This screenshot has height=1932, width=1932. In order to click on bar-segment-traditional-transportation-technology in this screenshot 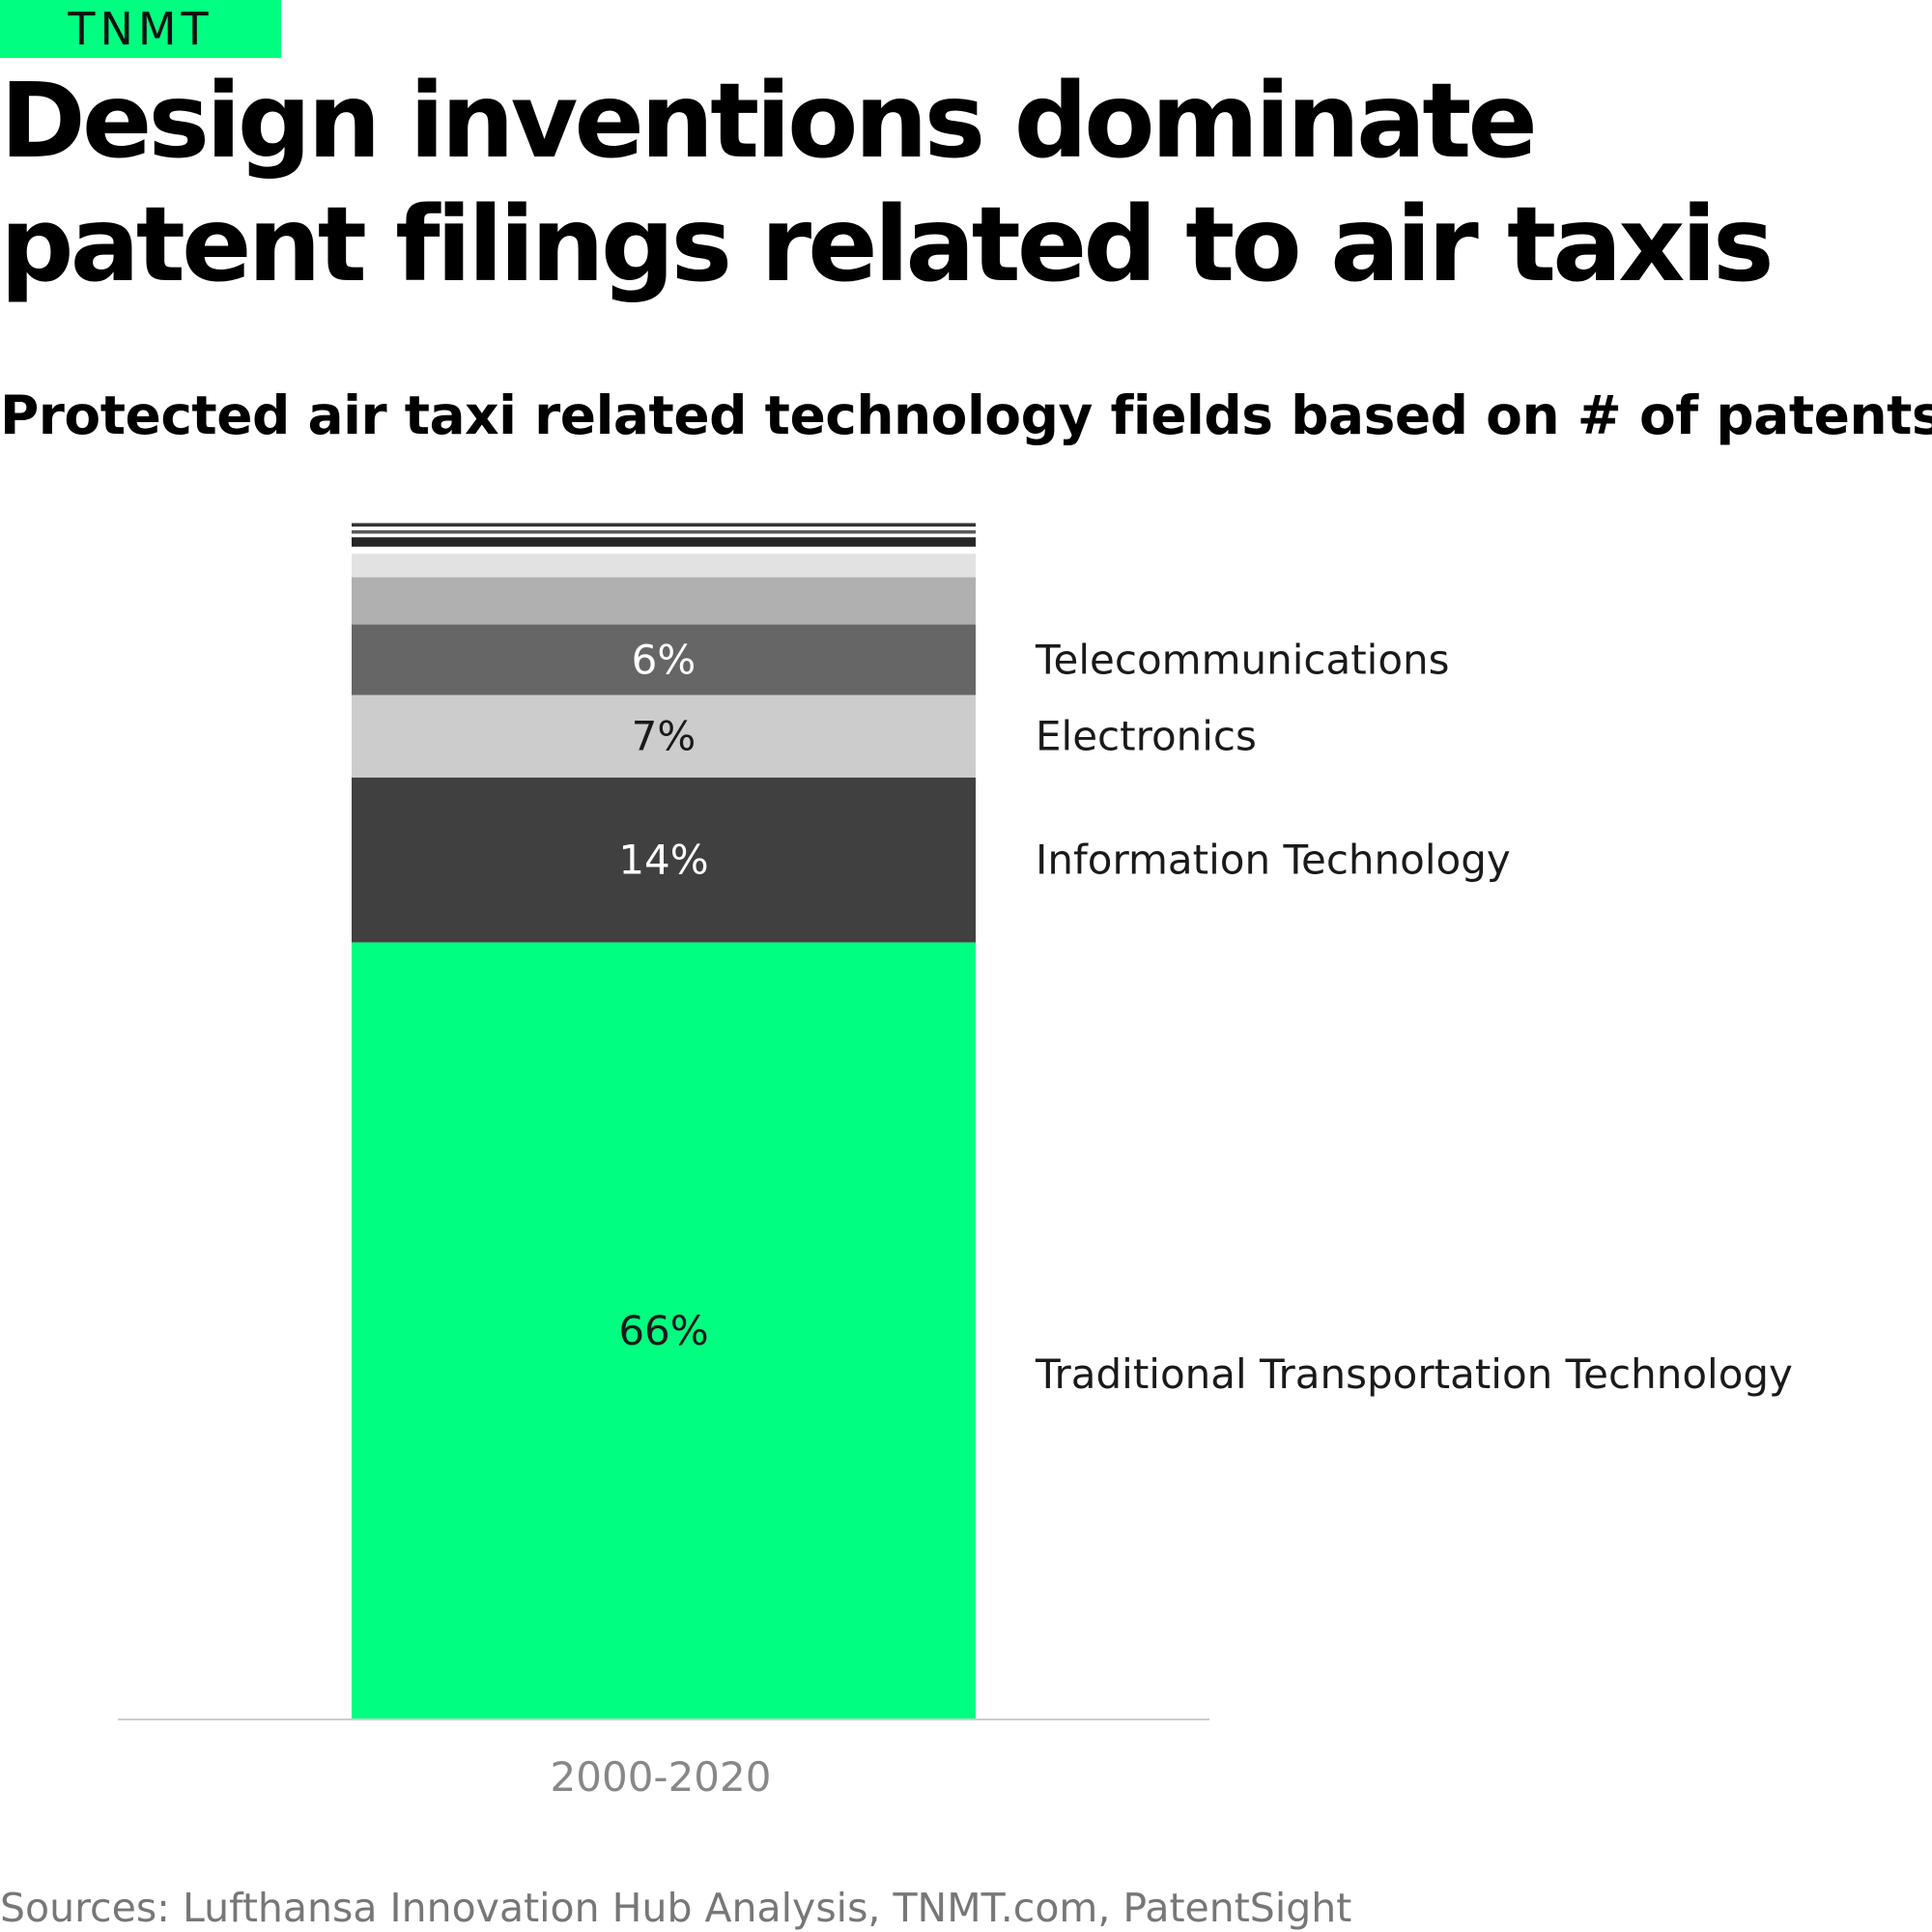, I will do `click(664, 1330)`.